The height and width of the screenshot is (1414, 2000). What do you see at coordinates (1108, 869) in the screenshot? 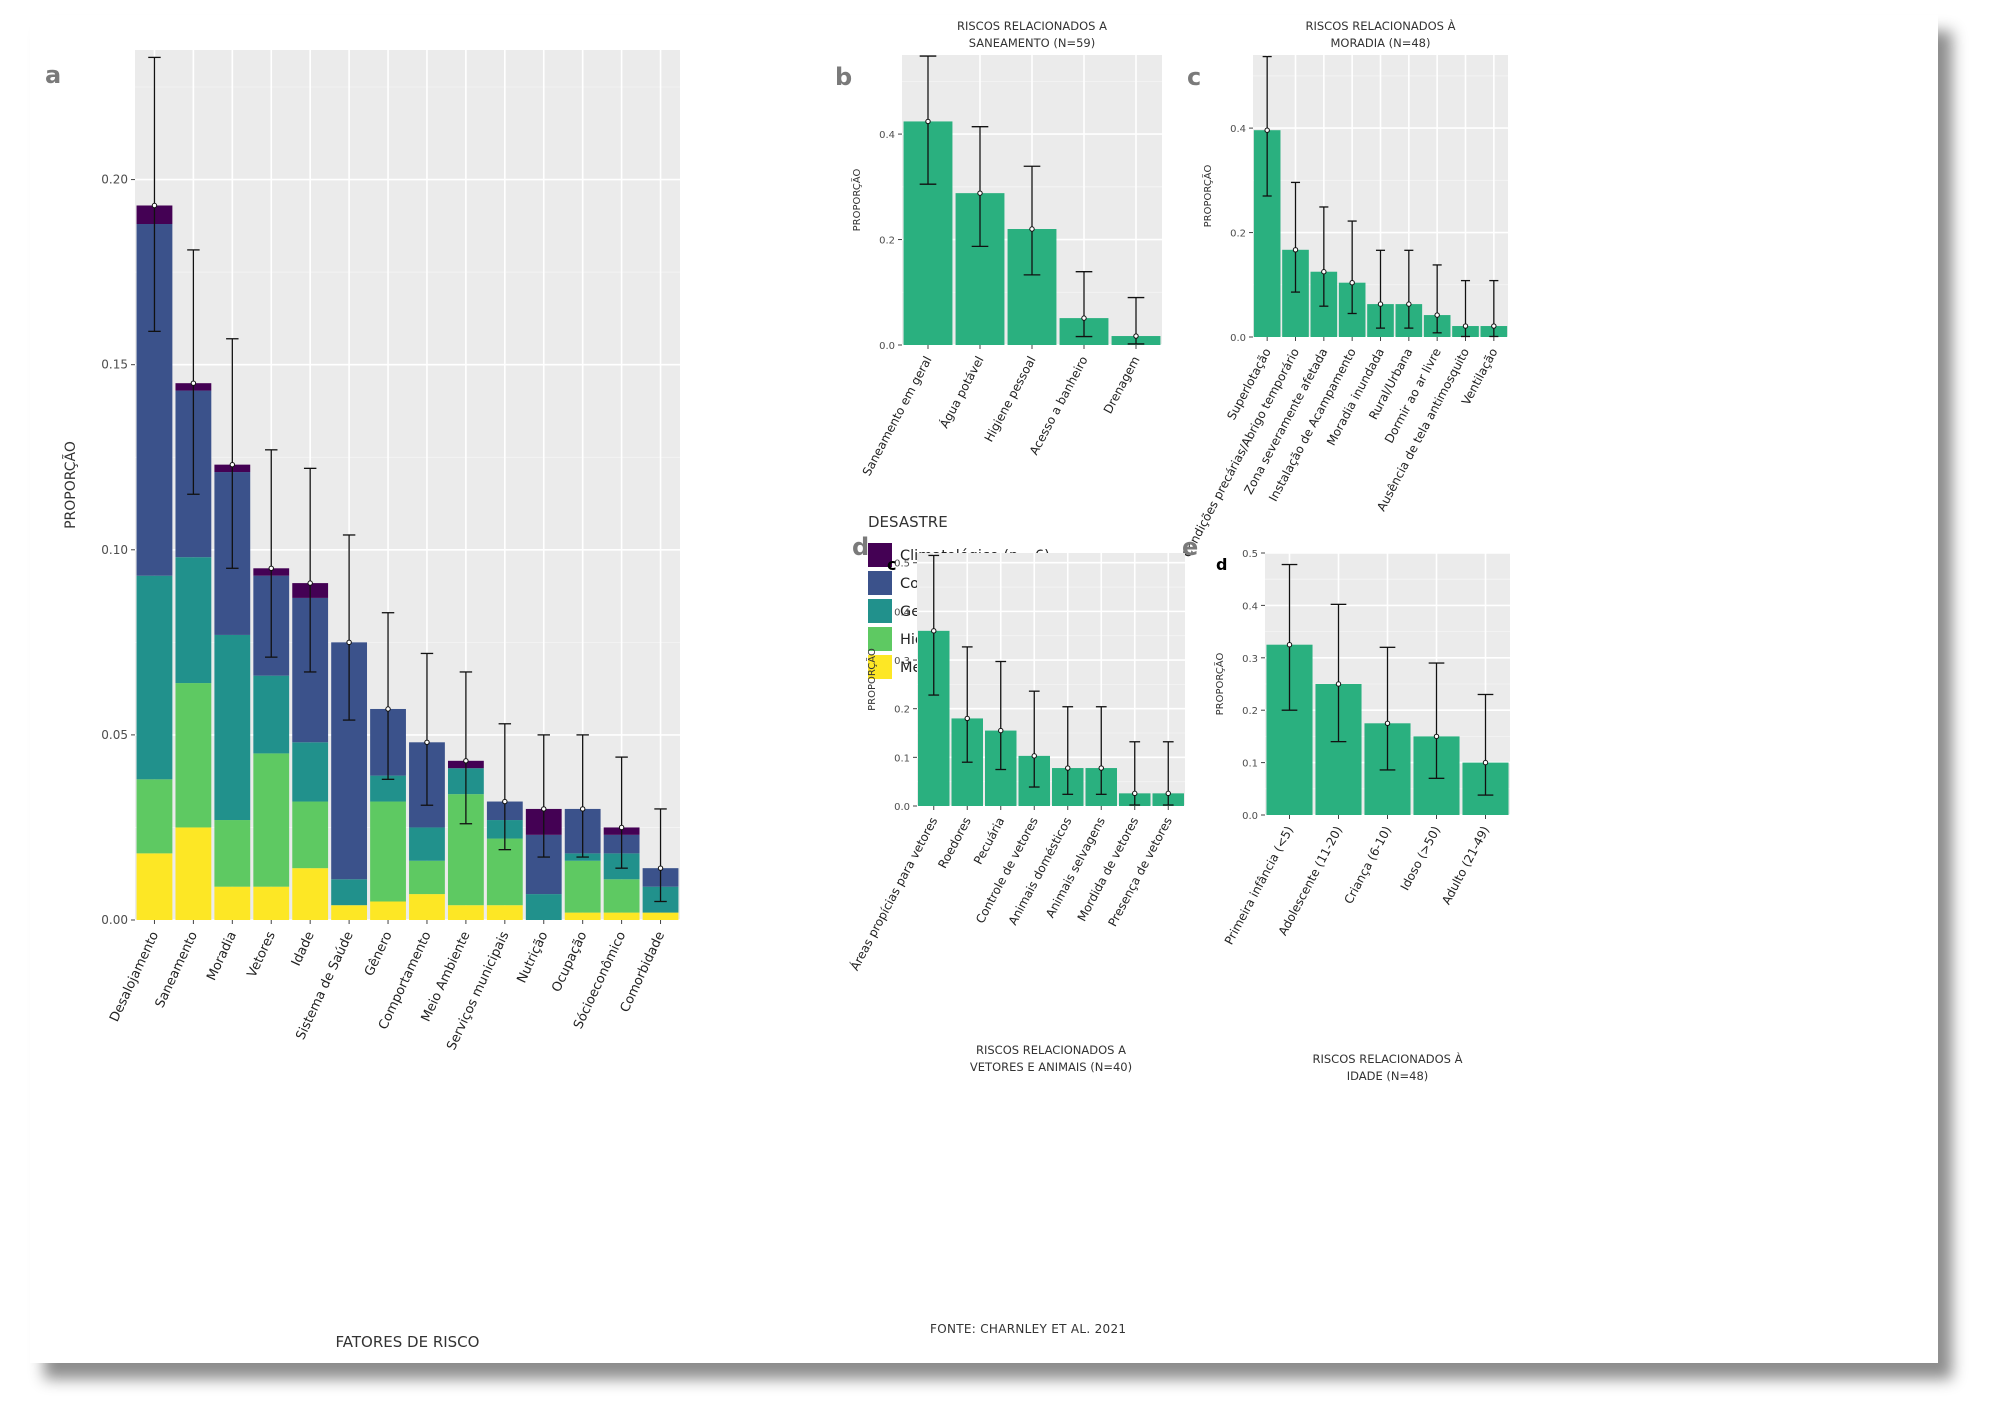
I see `x-tick-label: Mordida de vetores` at bounding box center [1108, 869].